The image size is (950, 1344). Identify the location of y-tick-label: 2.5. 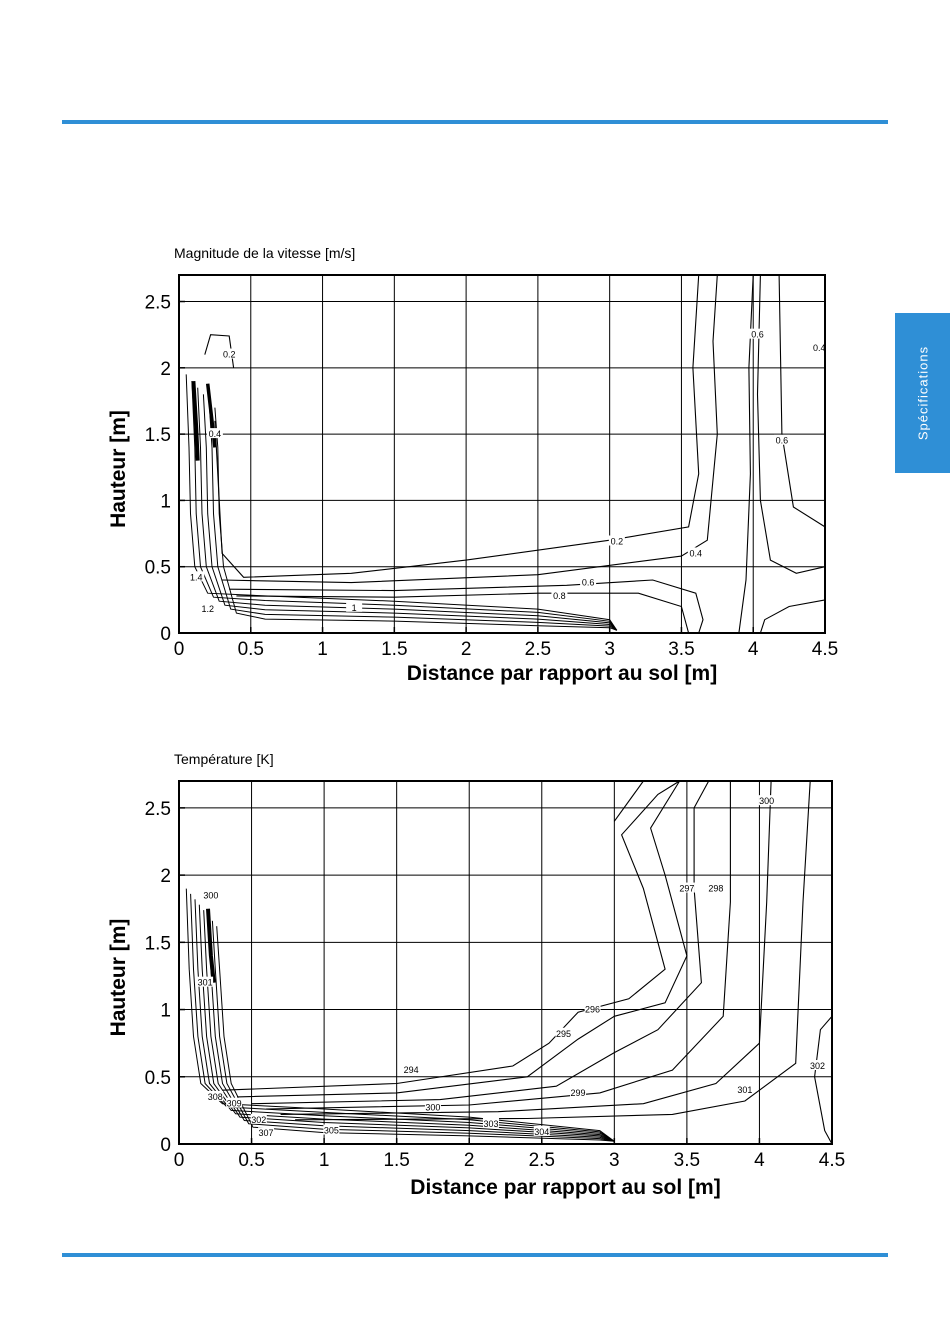
(158, 809).